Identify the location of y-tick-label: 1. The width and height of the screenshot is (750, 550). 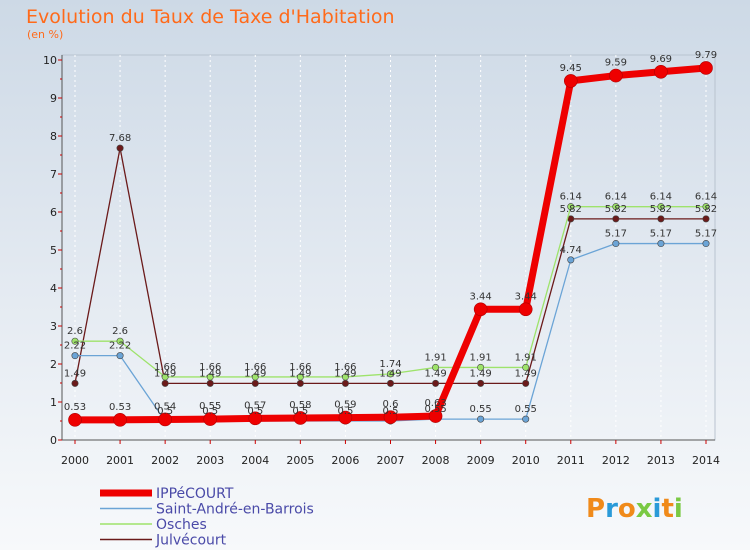
(53, 402).